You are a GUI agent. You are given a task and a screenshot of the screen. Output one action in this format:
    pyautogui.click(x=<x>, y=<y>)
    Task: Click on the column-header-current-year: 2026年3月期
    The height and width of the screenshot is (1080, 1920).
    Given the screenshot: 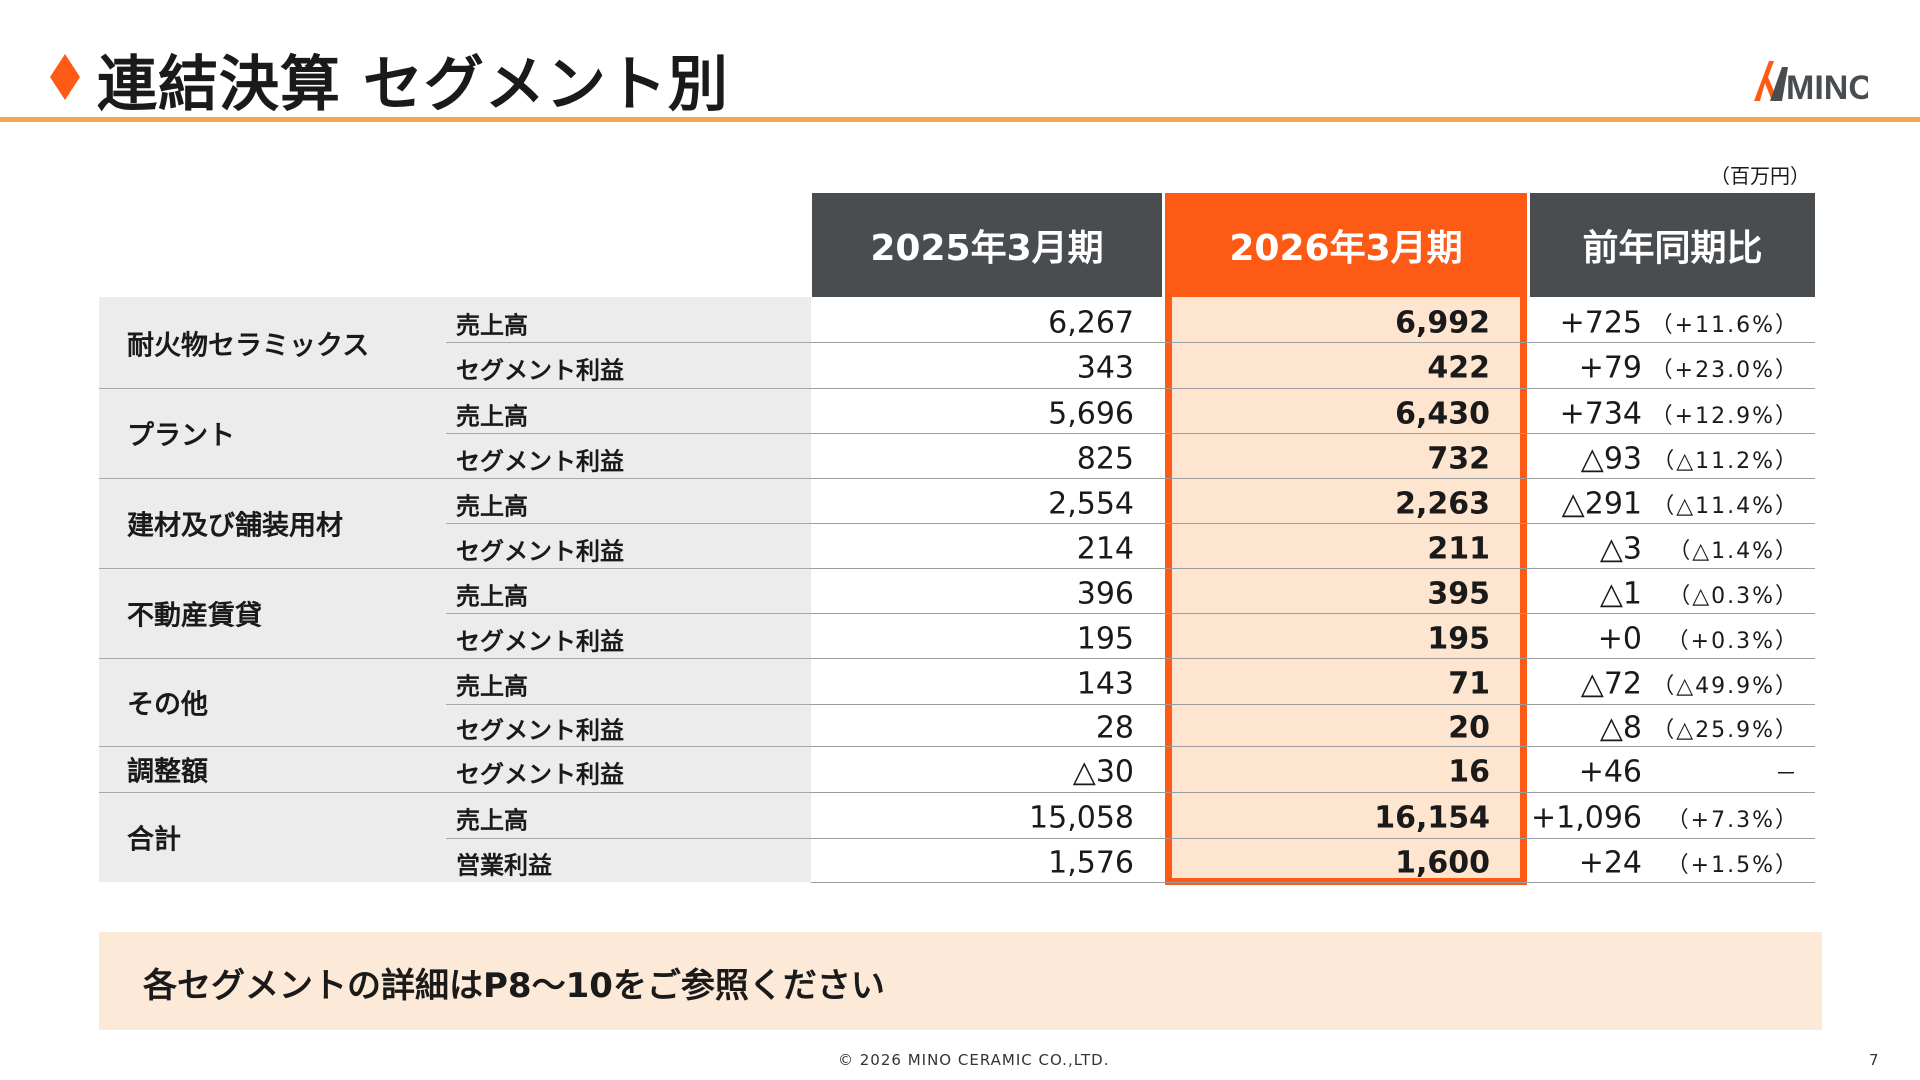 What is the action you would take?
    pyautogui.click(x=1346, y=245)
    